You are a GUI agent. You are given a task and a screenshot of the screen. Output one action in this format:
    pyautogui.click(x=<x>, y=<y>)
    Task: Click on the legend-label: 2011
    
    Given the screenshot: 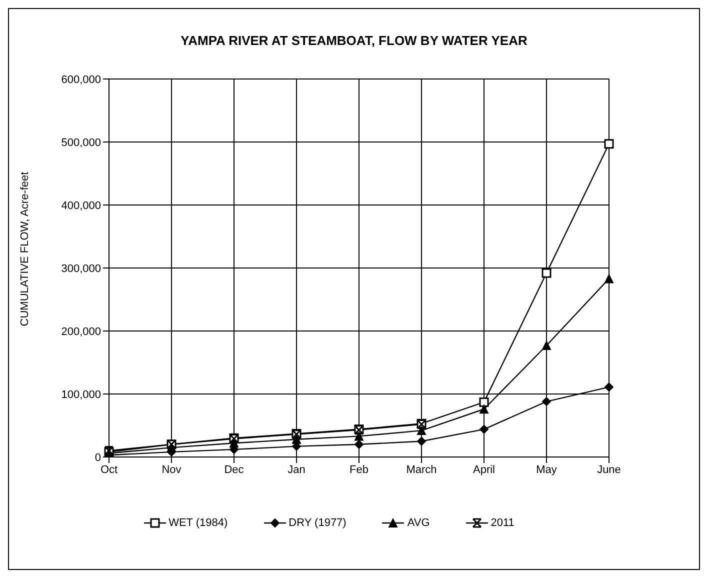 What is the action you would take?
    pyautogui.click(x=502, y=523)
    